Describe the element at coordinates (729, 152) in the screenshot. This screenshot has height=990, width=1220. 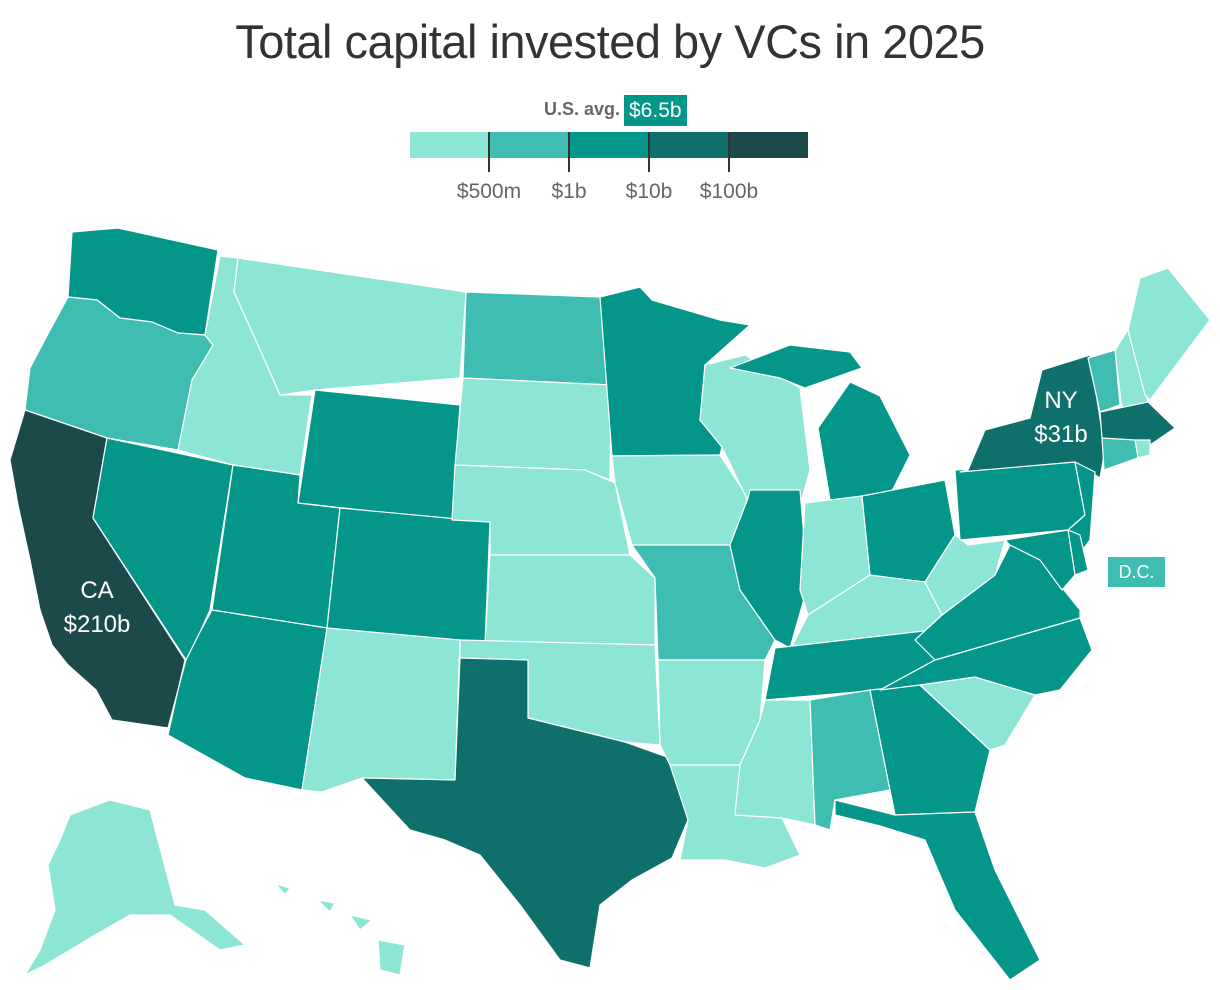
I see `legend-tick-100b` at that location.